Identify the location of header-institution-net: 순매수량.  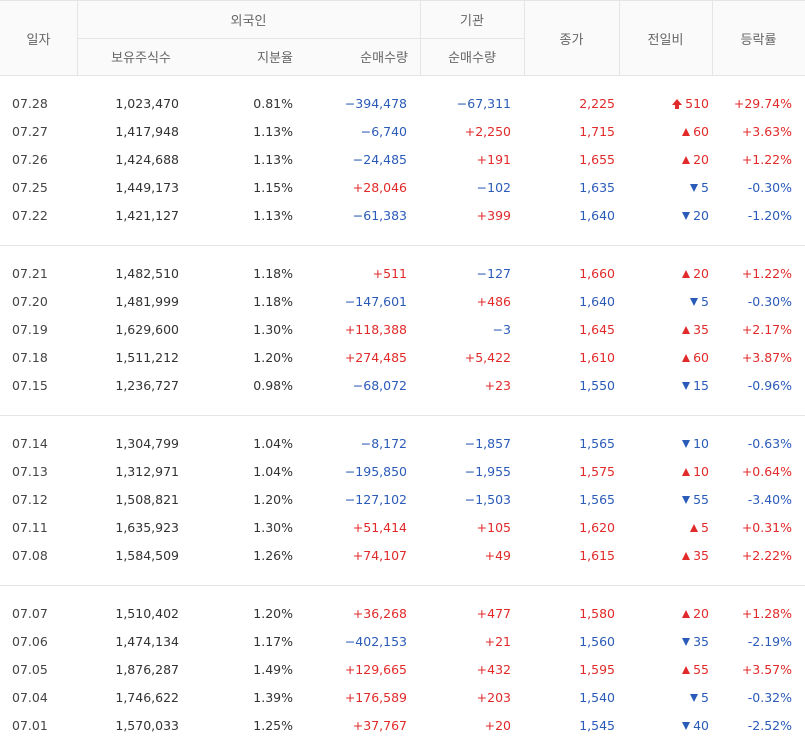
(472, 58).